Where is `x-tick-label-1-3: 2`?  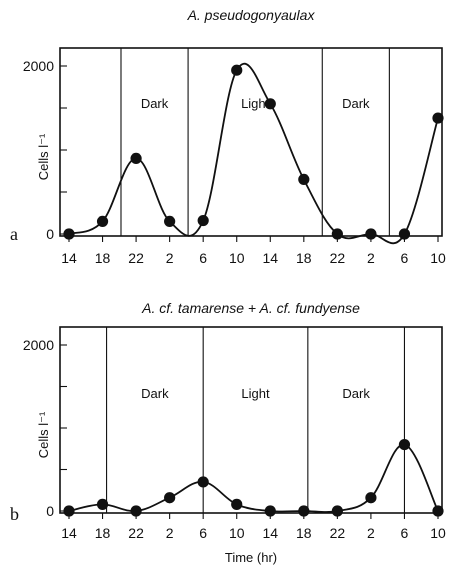 x-tick-label-1-3: 2 is located at coordinates (170, 533).